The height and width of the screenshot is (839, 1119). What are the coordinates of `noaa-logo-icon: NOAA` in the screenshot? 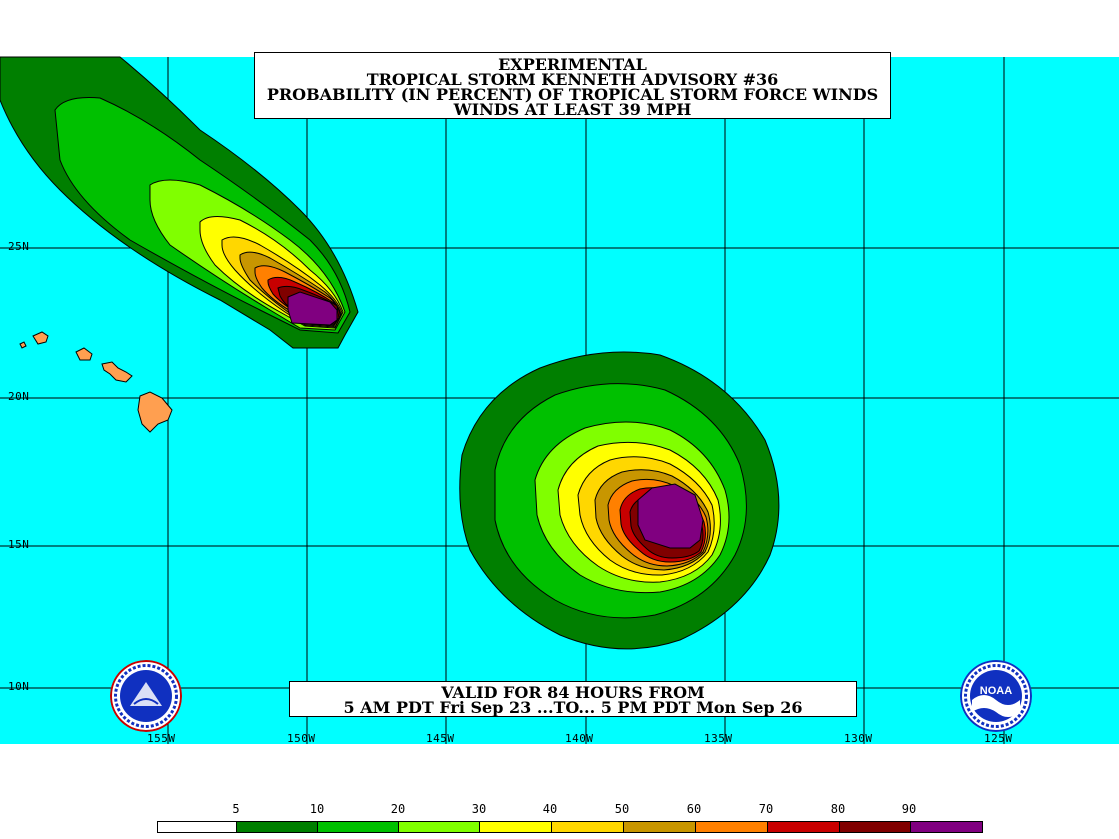 It's located at (996, 696).